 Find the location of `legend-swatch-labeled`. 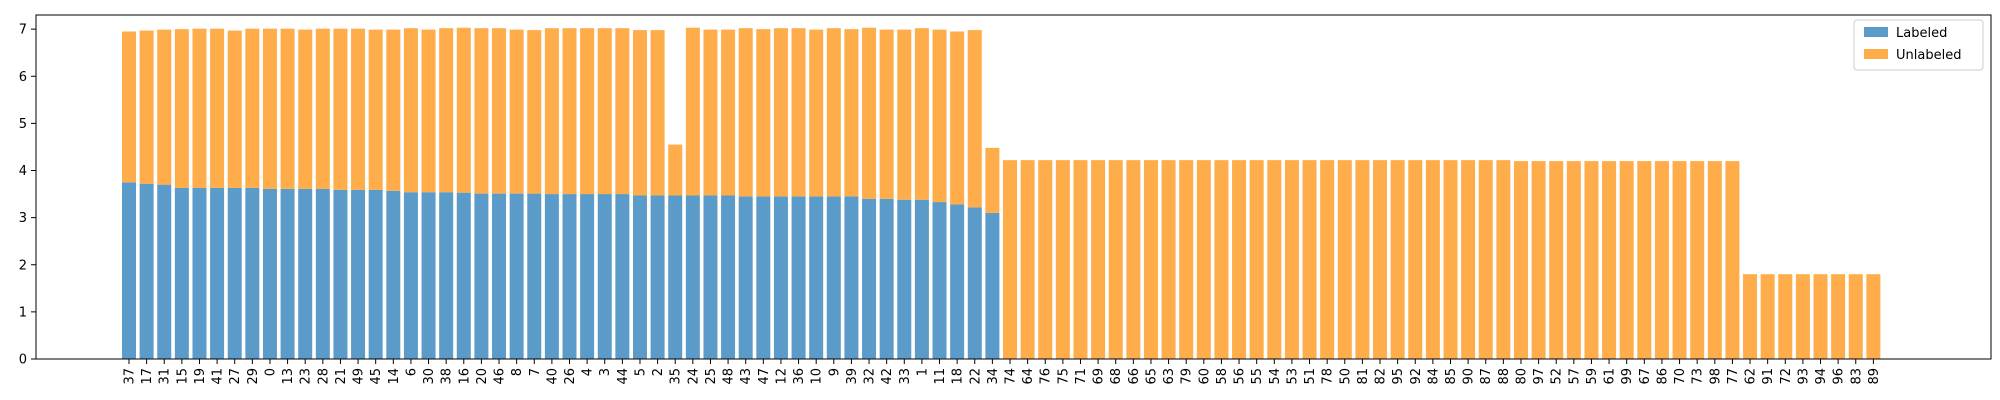

legend-swatch-labeled is located at coordinates (1876, 32).